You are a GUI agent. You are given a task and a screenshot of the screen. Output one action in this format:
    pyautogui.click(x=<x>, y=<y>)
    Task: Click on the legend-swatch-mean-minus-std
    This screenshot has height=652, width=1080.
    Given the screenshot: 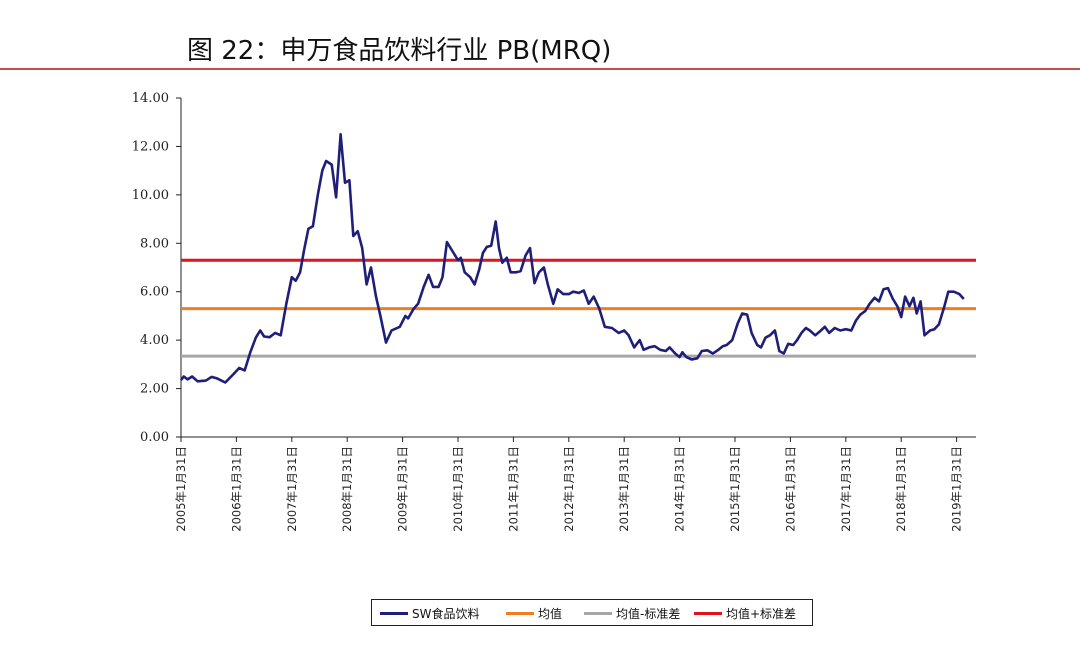 What is the action you would take?
    pyautogui.click(x=598, y=613)
    